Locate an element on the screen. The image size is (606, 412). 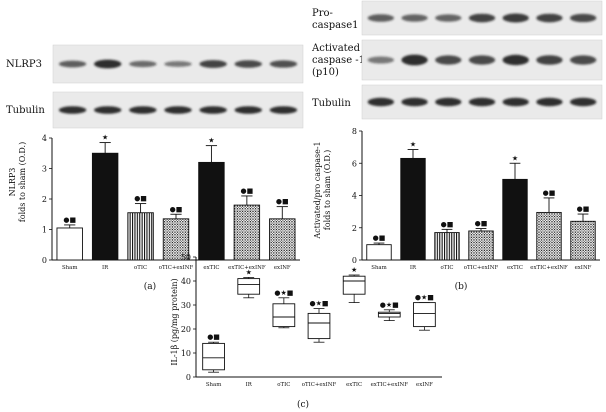
blot-label-tubulin-b: Tubulin is located at coordinates (331, 103).